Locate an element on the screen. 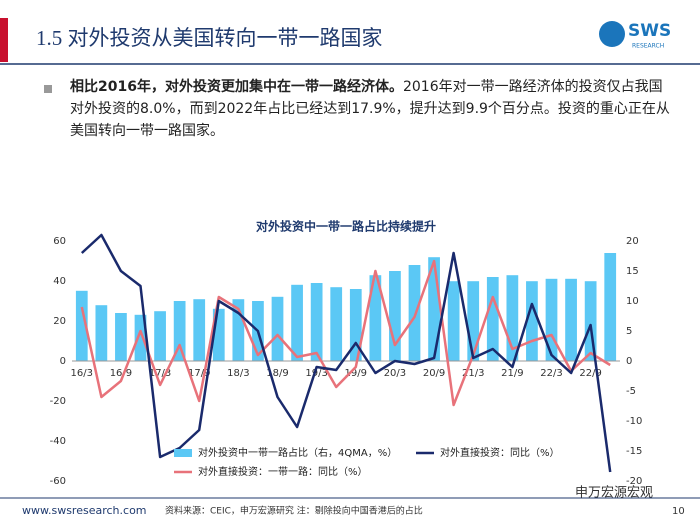 This screenshot has height=524, width=700. x-tick-label: 16/9 is located at coordinates (121, 373).